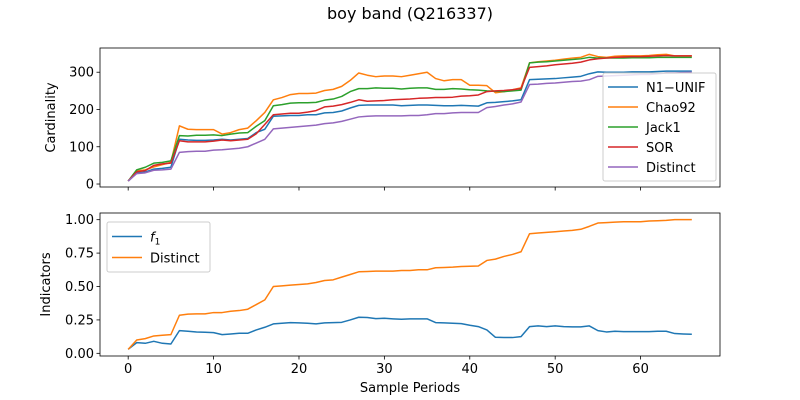 The image size is (800, 400). What do you see at coordinates (299, 369) in the screenshot?
I see `x-tick-label: 20` at bounding box center [299, 369].